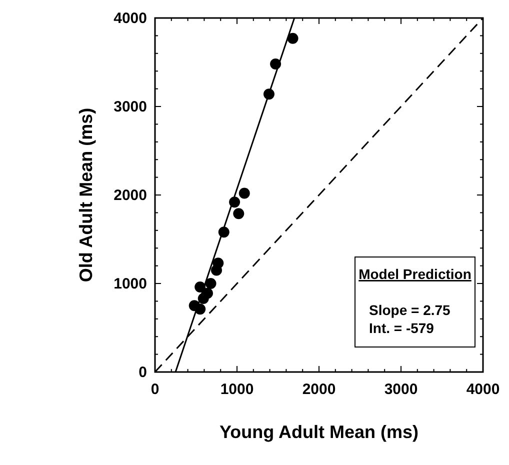  What do you see at coordinates (130, 18) in the screenshot?
I see `y-tick-label: 4000` at bounding box center [130, 18].